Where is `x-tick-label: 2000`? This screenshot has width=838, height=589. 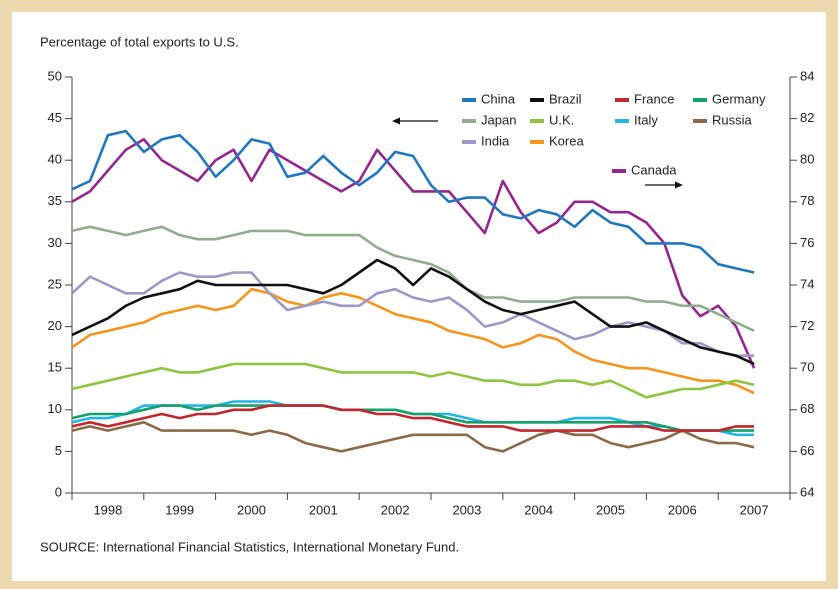
x-tick-label: 2000 is located at coordinates (251, 509).